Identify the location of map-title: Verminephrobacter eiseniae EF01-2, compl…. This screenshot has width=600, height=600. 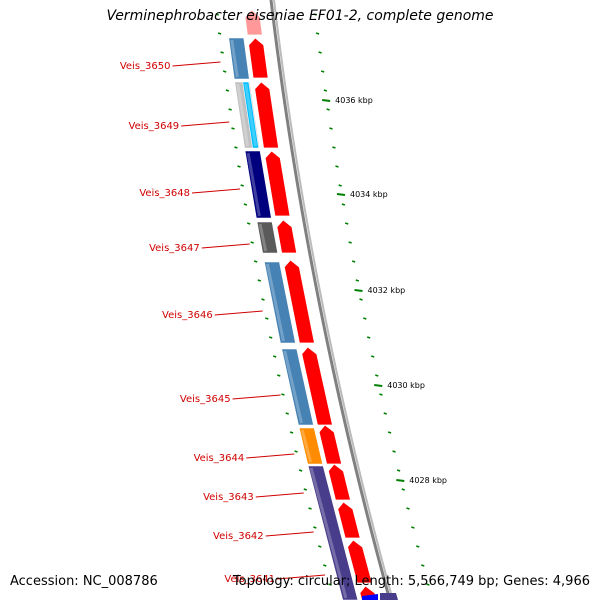
(300, 16).